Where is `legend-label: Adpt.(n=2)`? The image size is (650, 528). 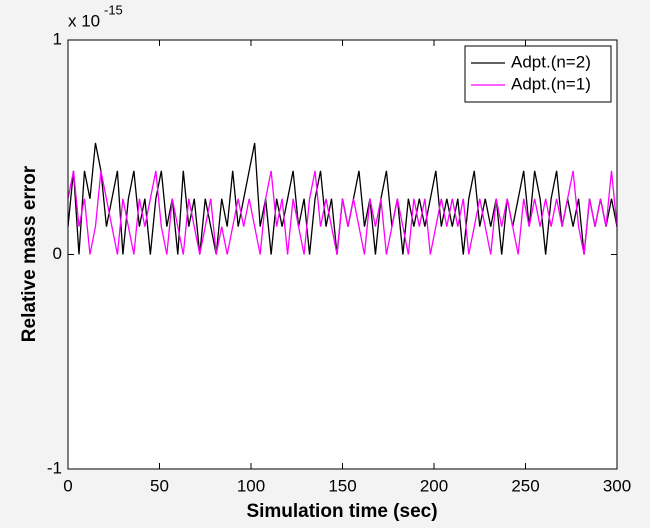
legend-label: Adpt.(n=2) is located at coordinates (551, 61).